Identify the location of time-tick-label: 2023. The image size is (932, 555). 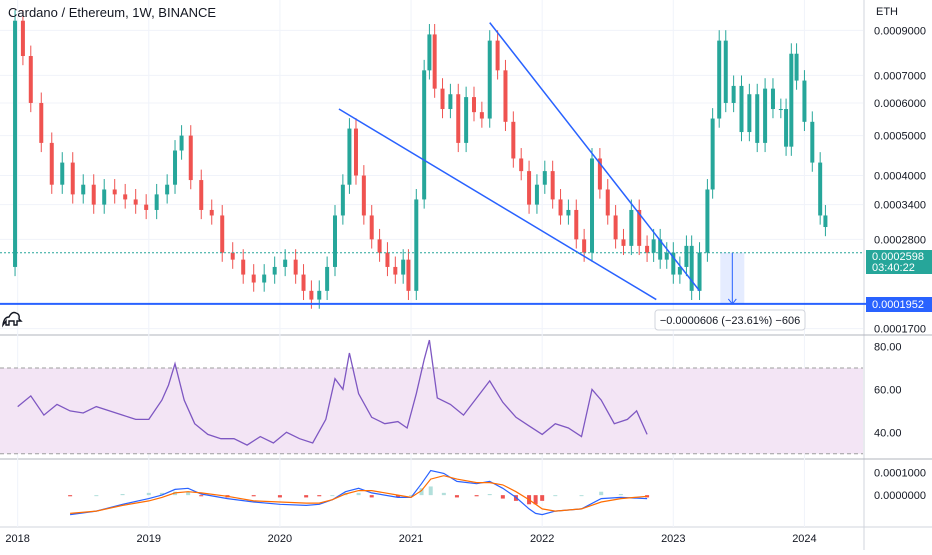
(673, 539).